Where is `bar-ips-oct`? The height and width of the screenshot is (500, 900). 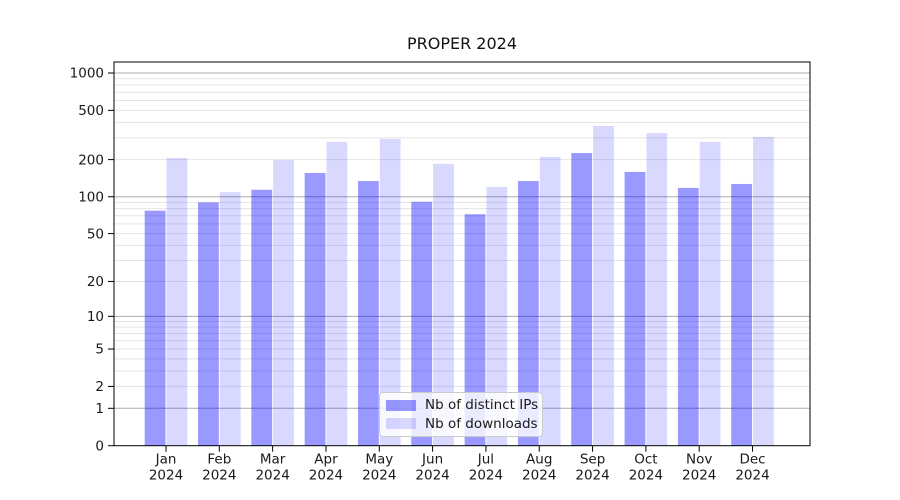 bar-ips-oct is located at coordinates (635, 308).